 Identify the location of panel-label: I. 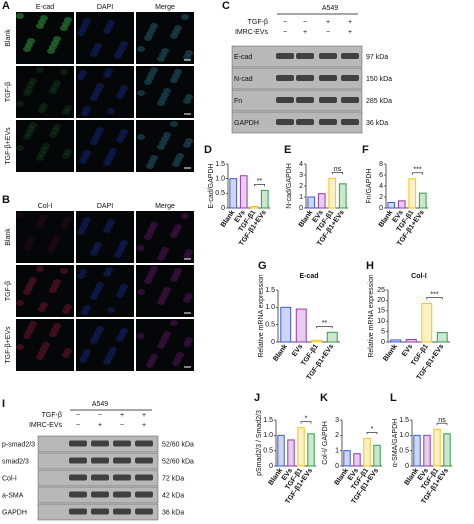
(3, 404).